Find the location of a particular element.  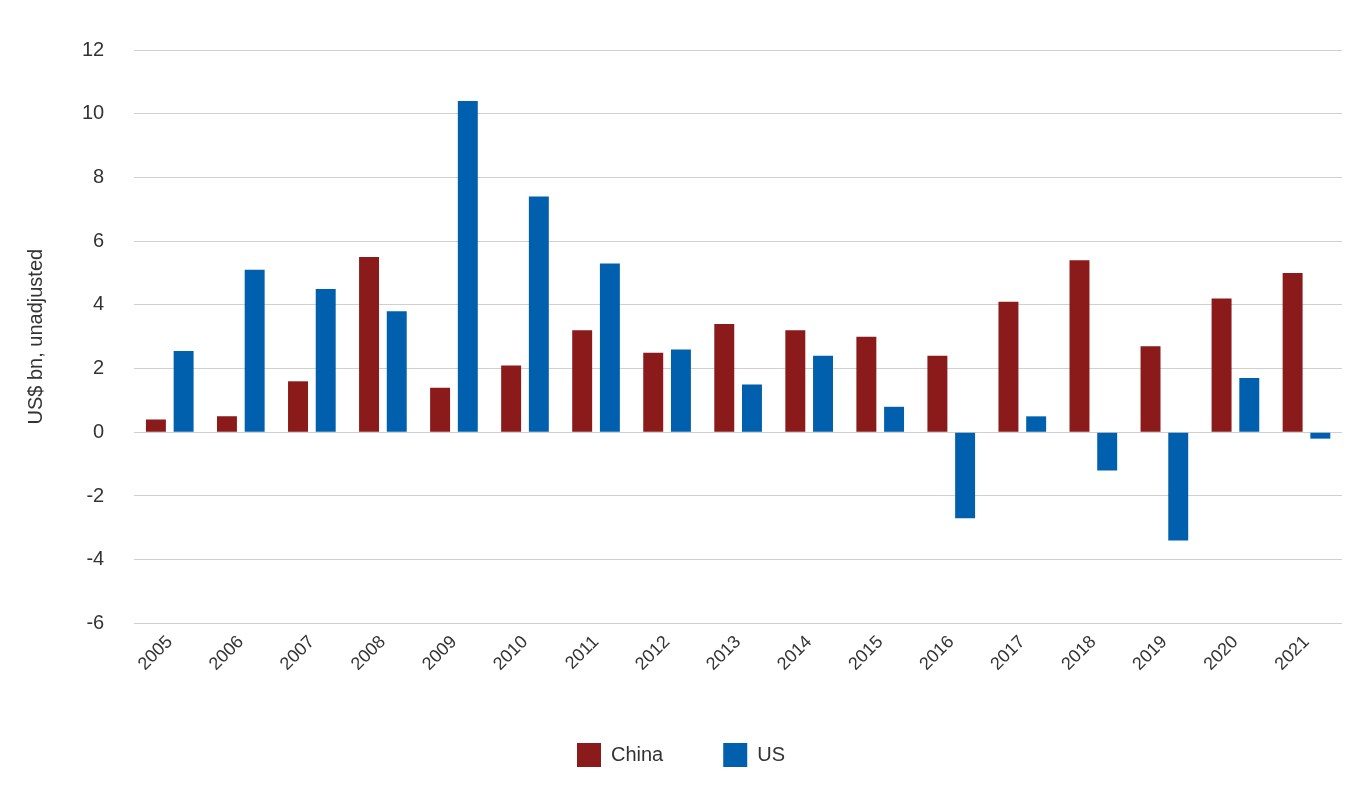

y-axis-title: US$ bn, unadjusted is located at coordinates (34, 336).